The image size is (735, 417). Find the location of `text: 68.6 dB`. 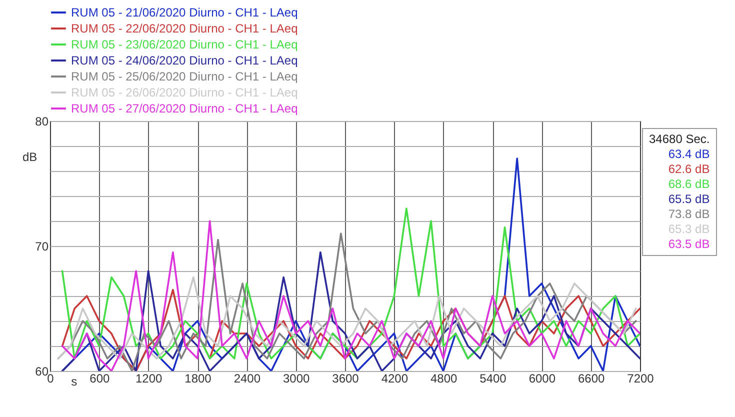

text: 68.6 dB is located at coordinates (688, 184).